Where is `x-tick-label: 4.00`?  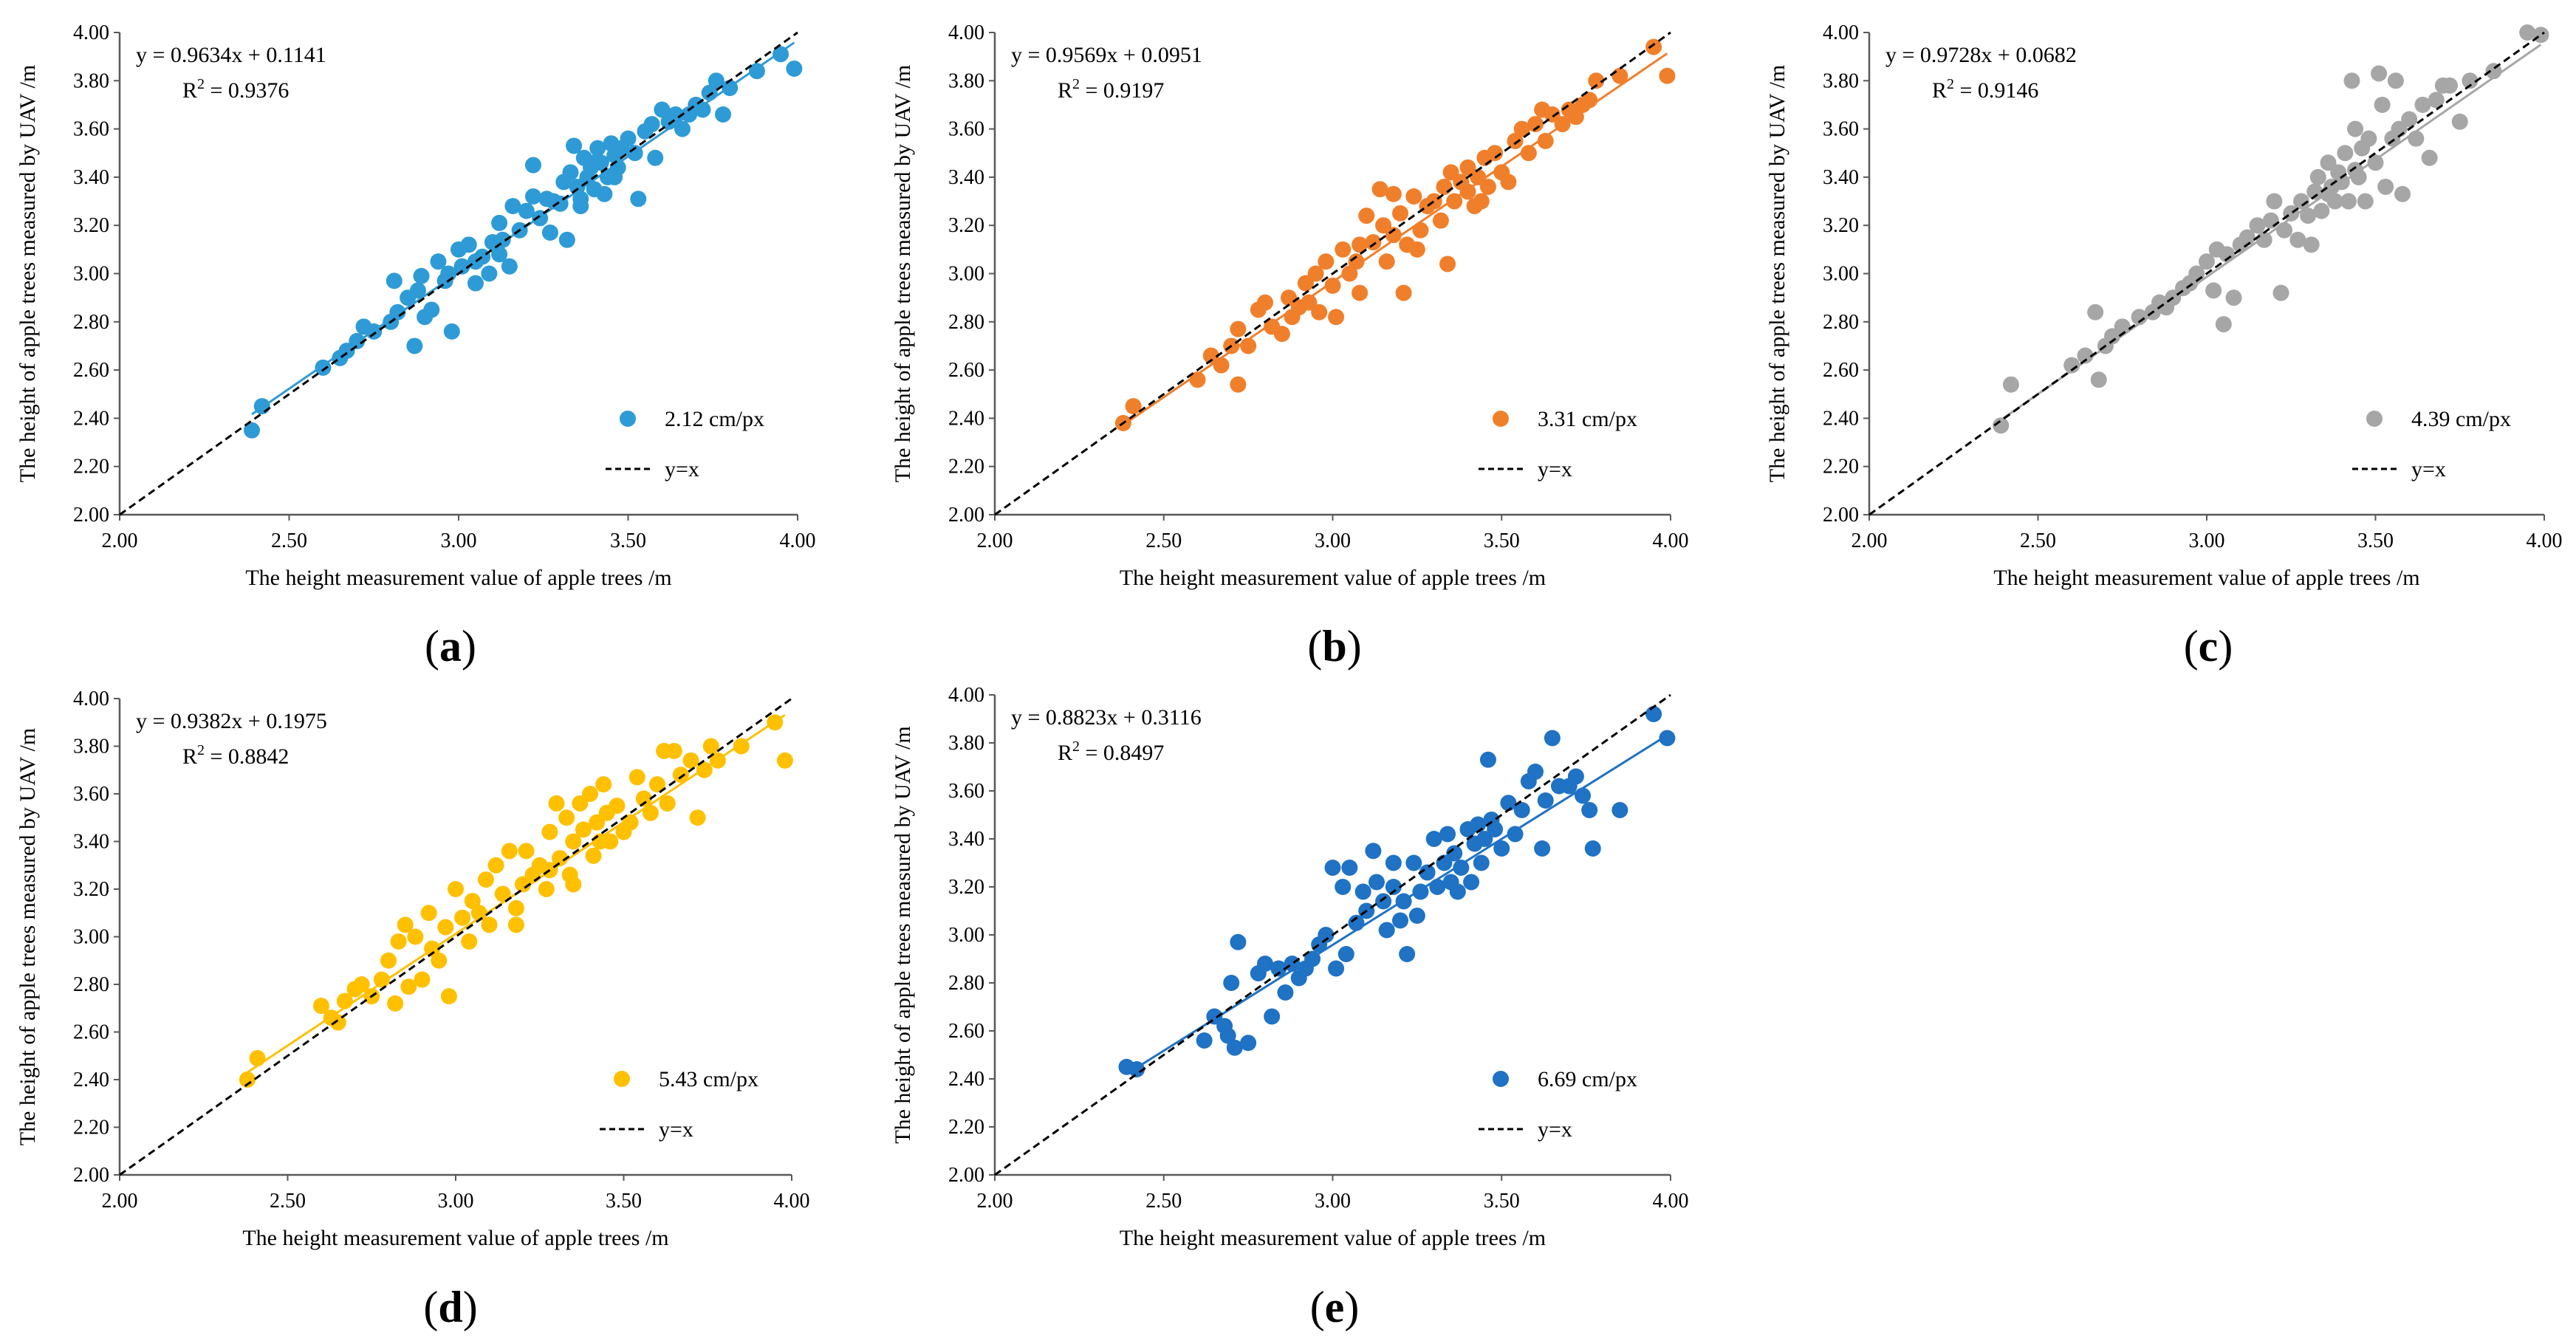 x-tick-label: 4.00 is located at coordinates (1671, 541).